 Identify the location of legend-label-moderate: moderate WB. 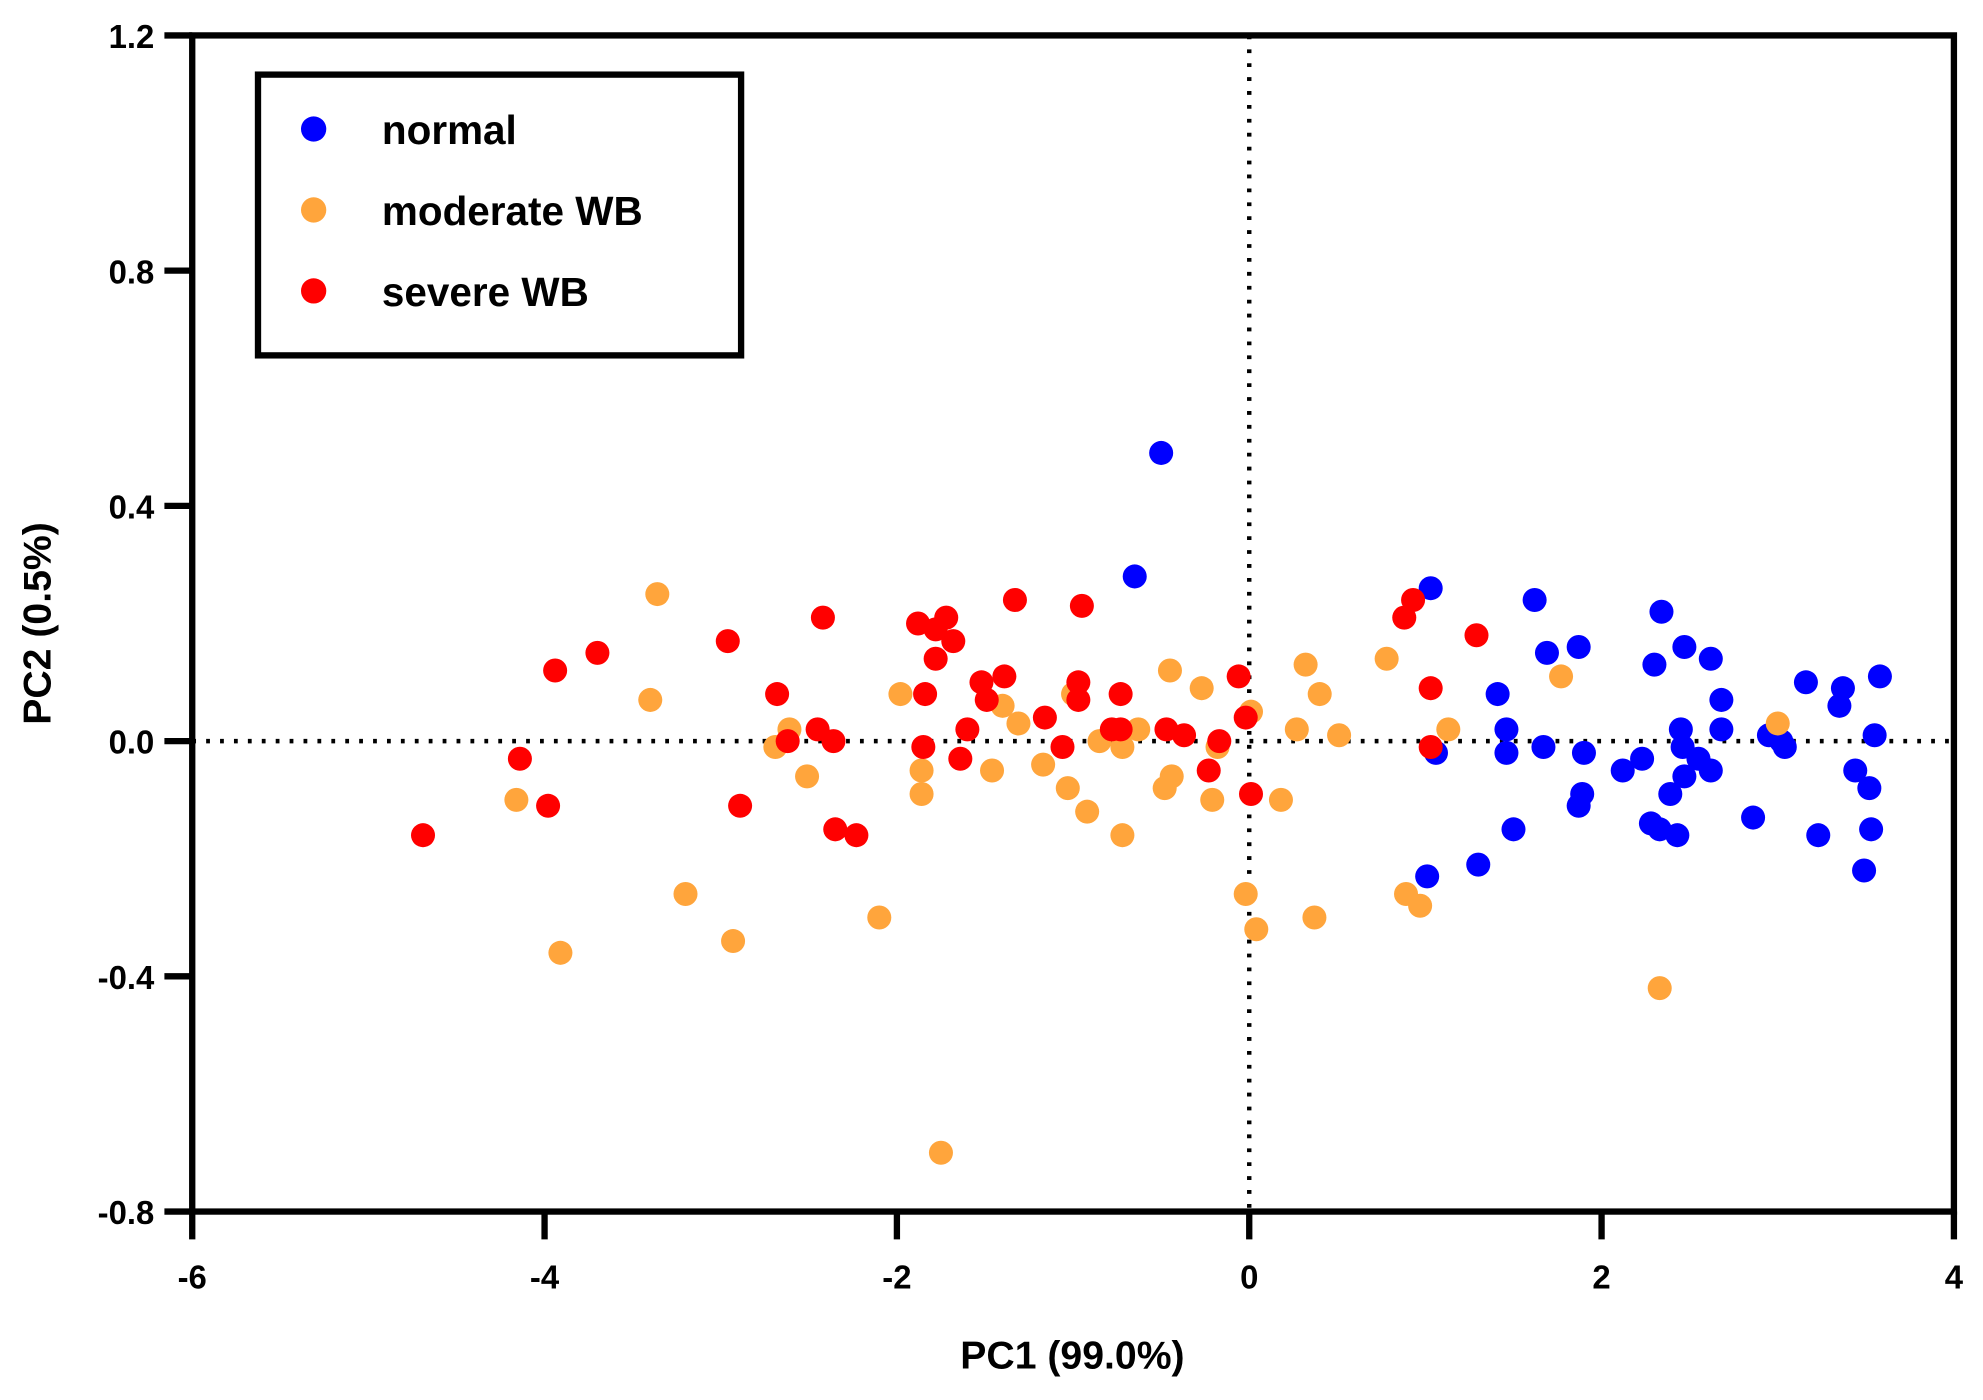
(512, 211).